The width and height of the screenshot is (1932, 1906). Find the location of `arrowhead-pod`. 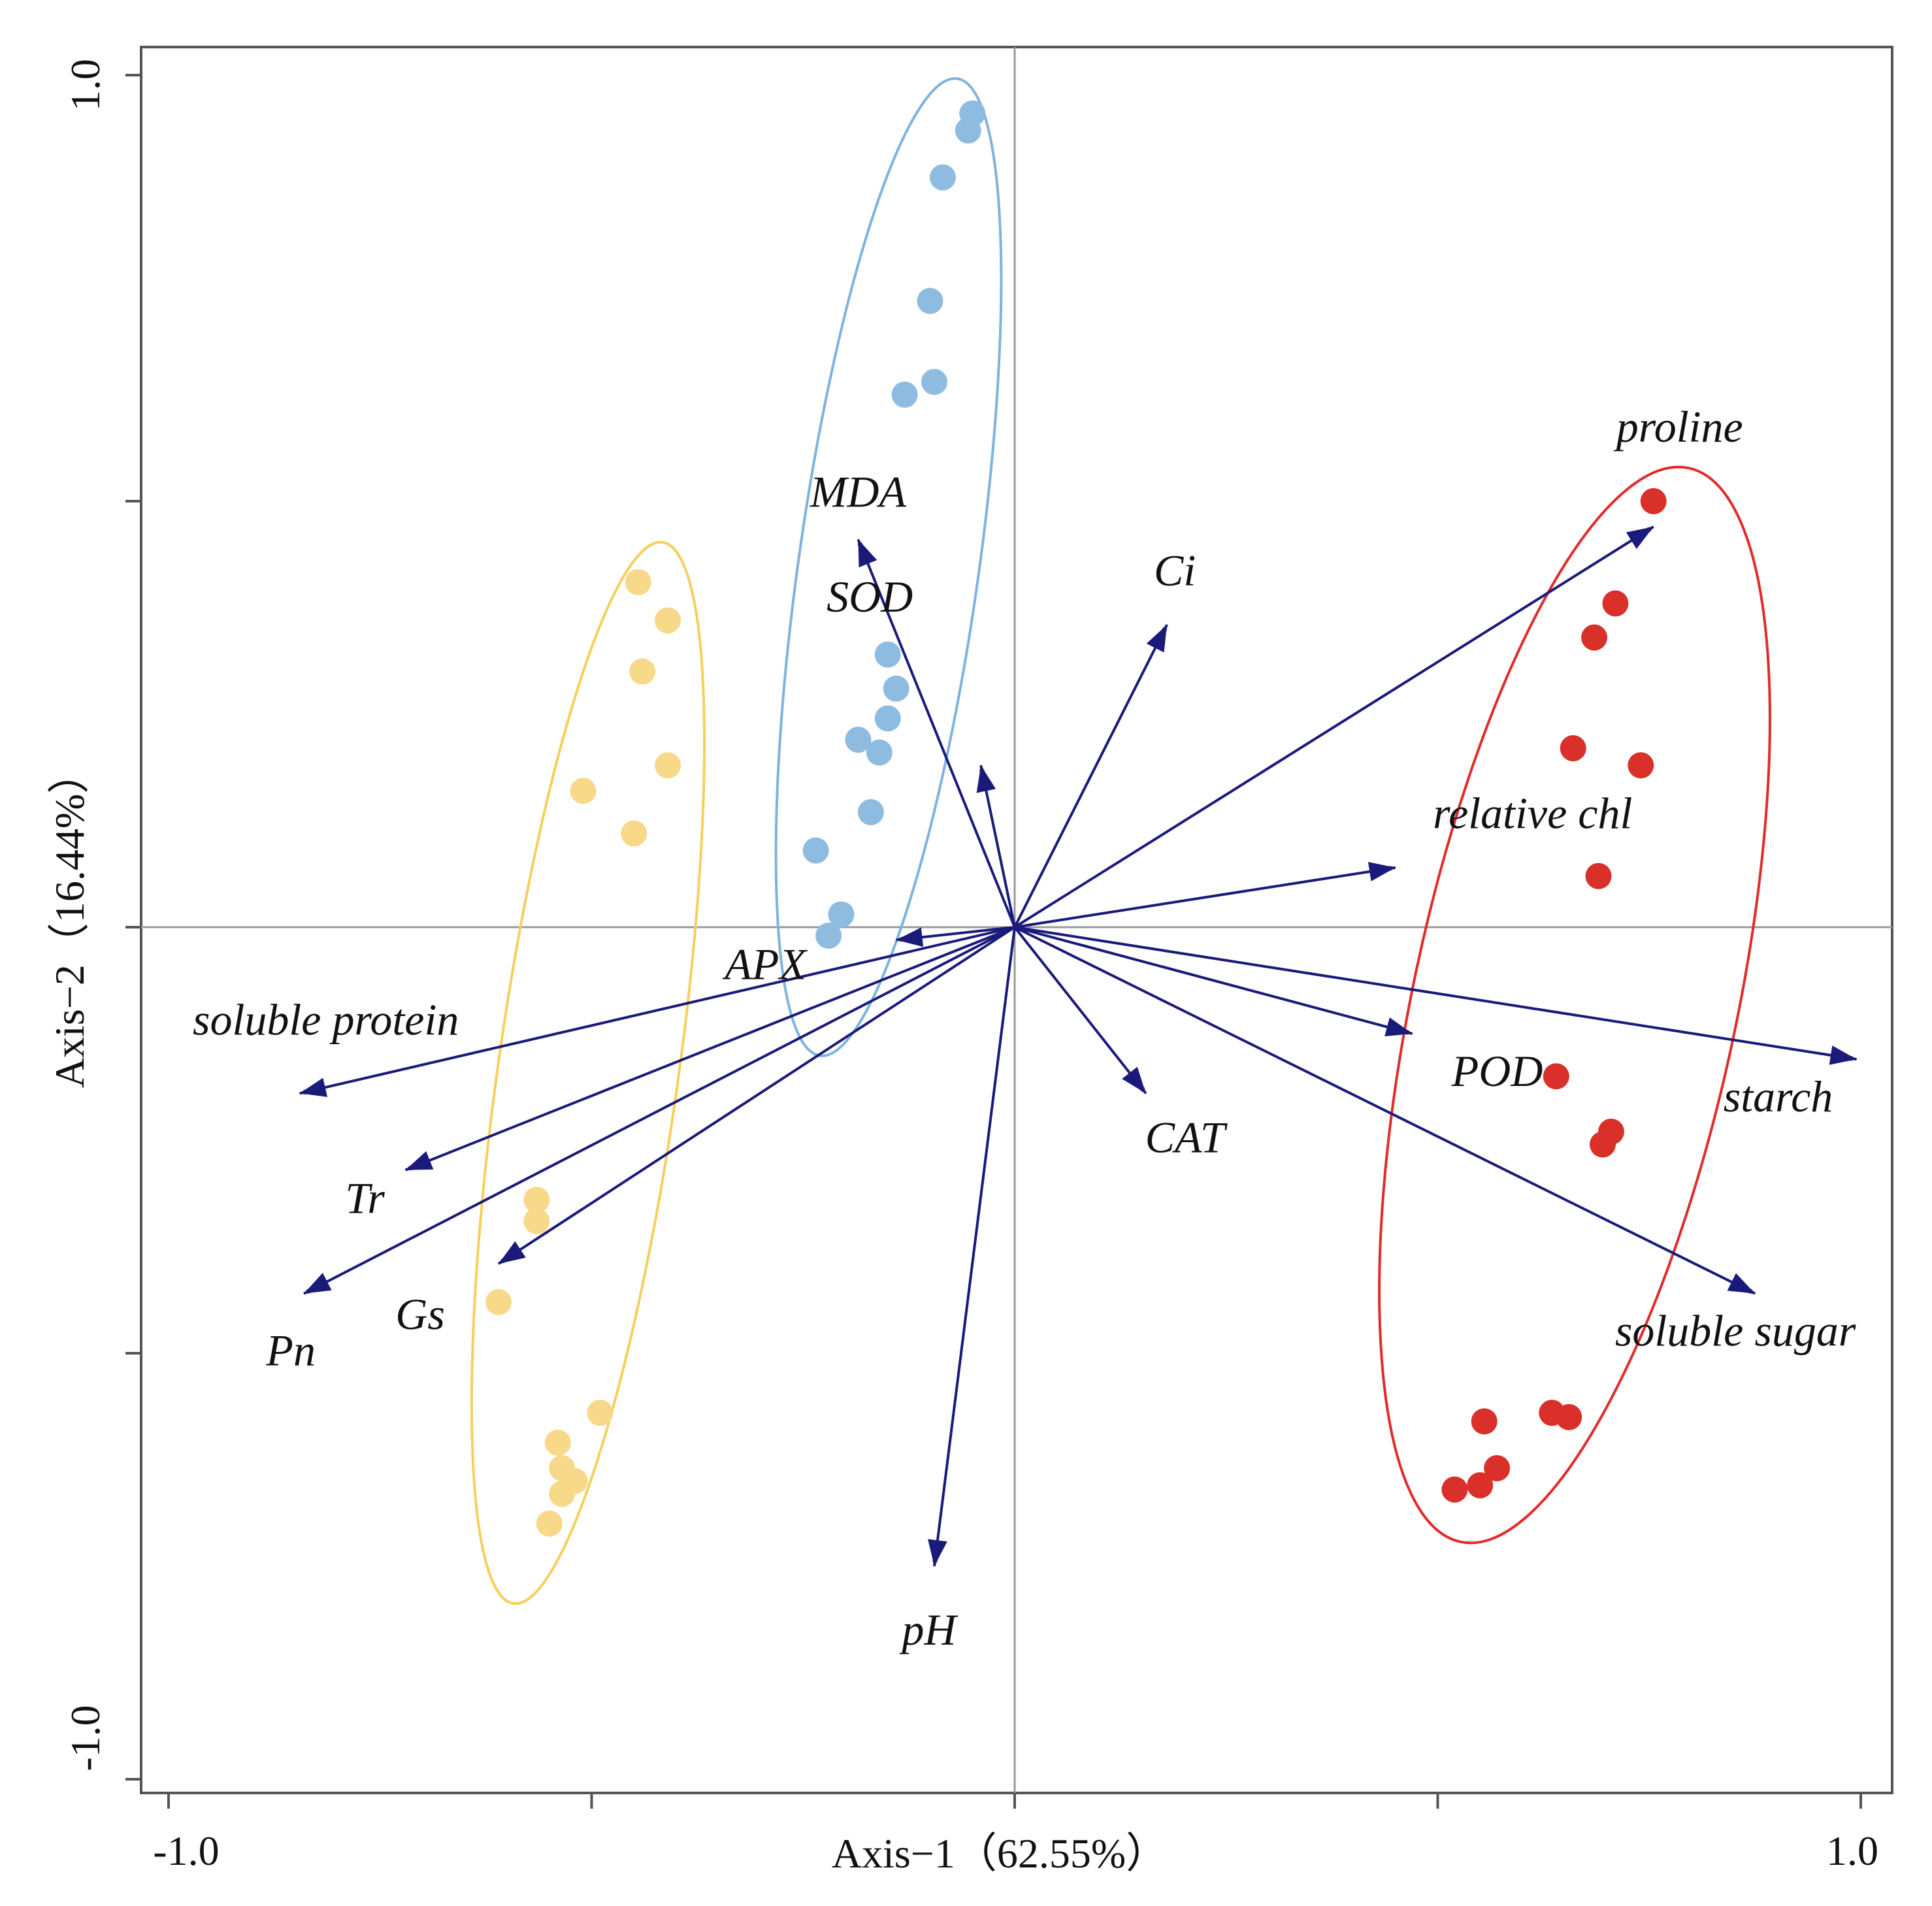

arrowhead-pod is located at coordinates (1398, 1027).